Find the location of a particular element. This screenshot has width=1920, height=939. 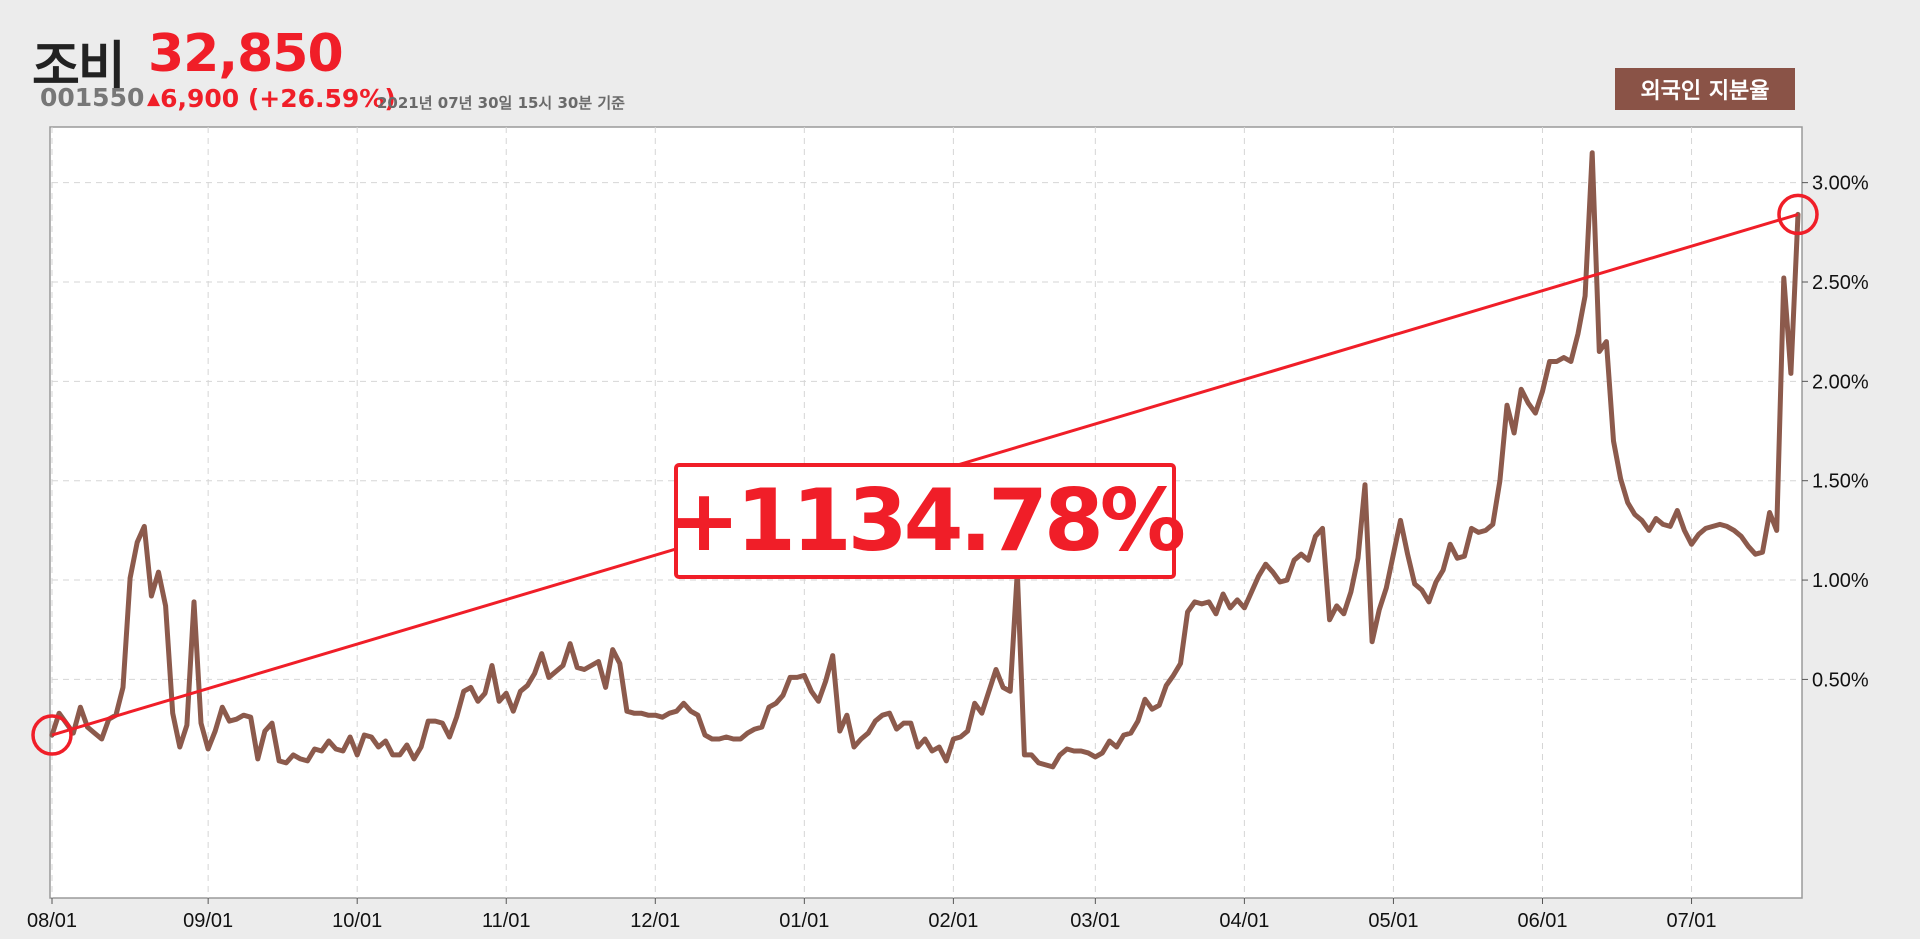

y-tick-label: 1.50% is located at coordinates (1840, 482).